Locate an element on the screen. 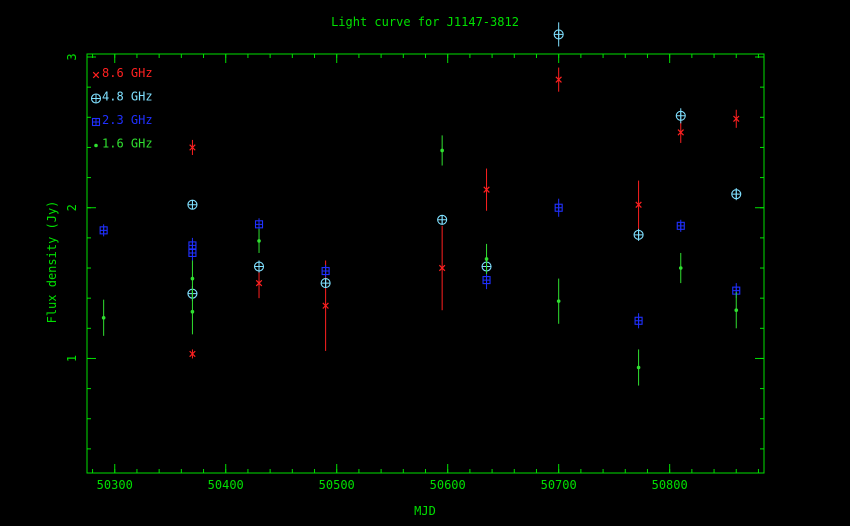  chart-title: Light curve for J1147-3812 is located at coordinates (425, 22).